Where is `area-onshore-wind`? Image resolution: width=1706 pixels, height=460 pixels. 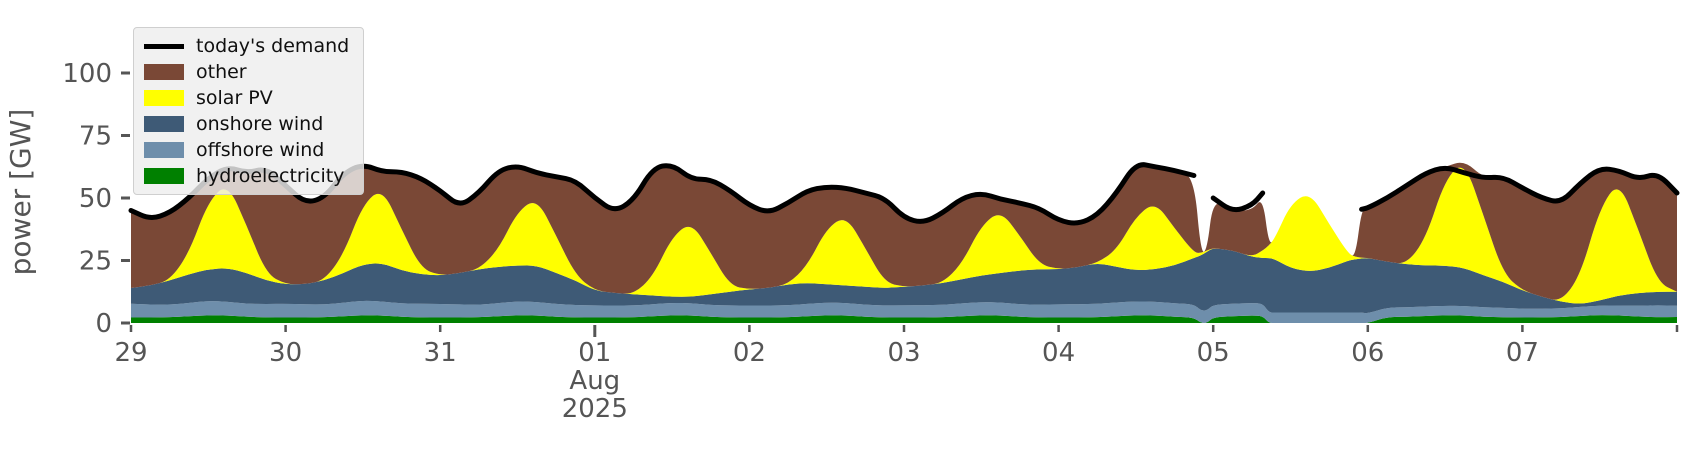
area-onshore-wind is located at coordinates (904, 281).